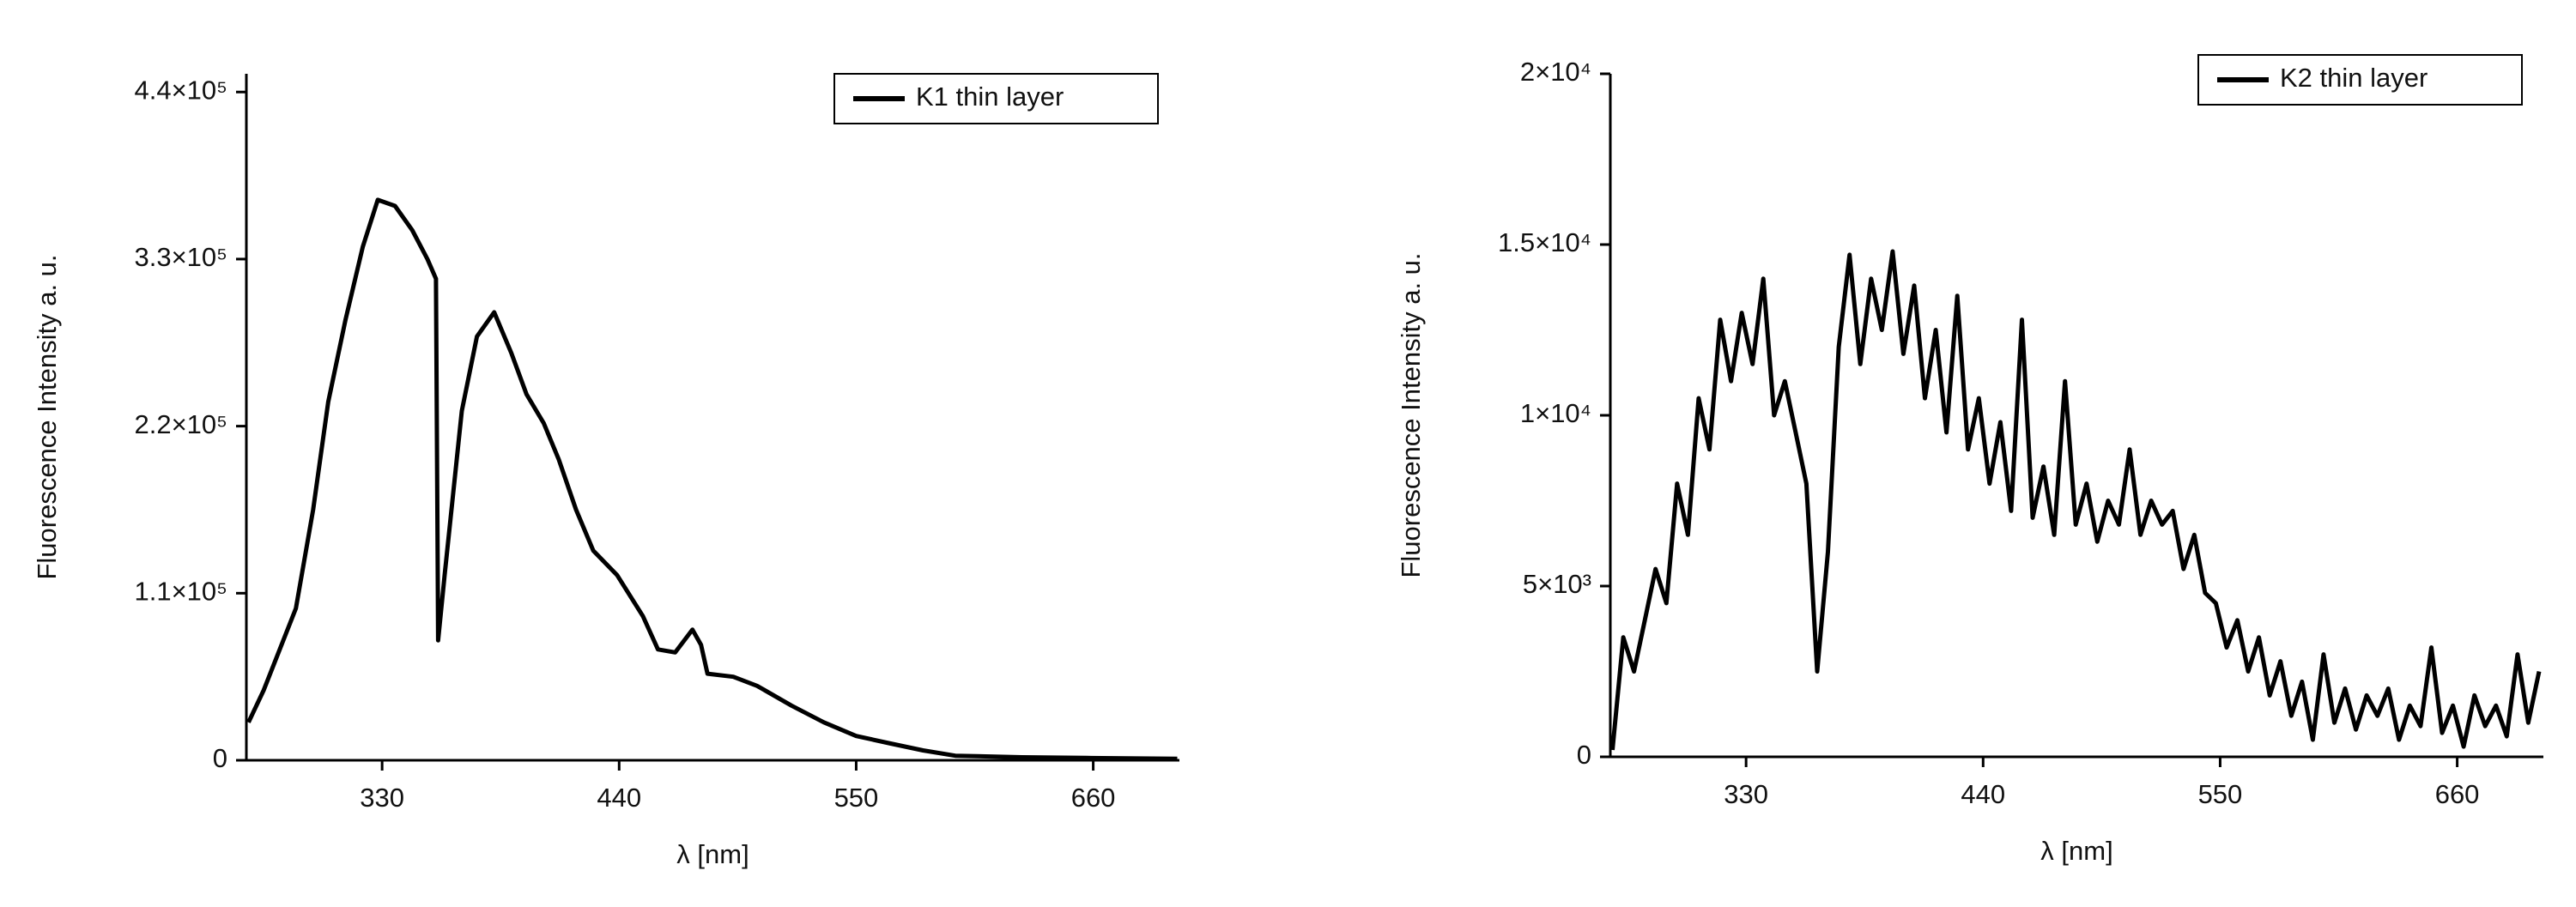 This screenshot has width=2576, height=907. I want to click on legend-label: K2 thin layer, so click(2354, 78).